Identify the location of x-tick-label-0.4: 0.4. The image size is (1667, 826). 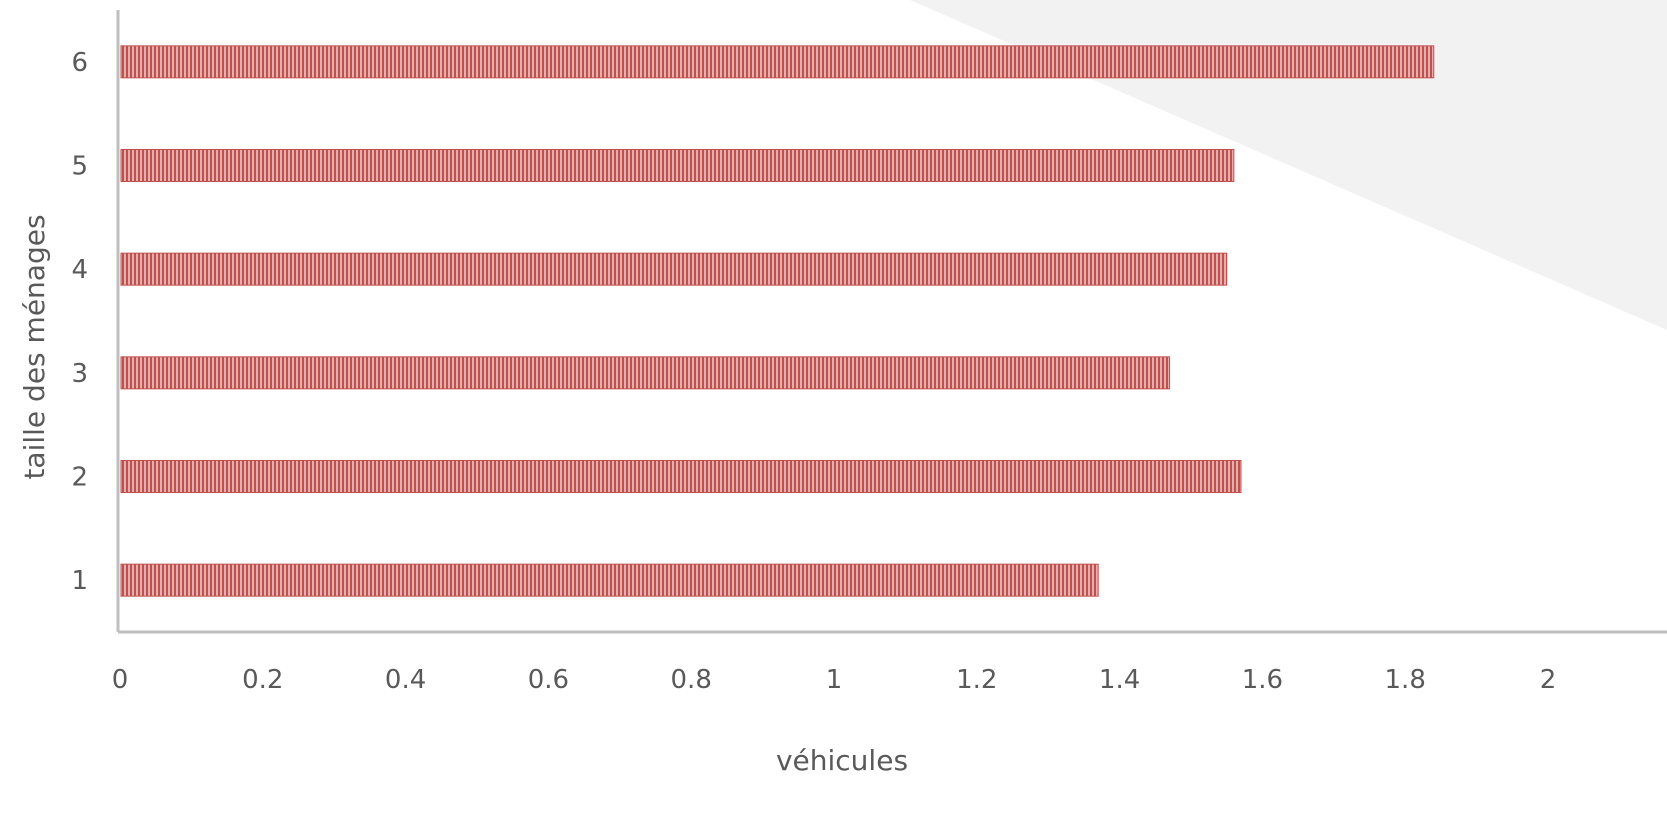
(405, 680).